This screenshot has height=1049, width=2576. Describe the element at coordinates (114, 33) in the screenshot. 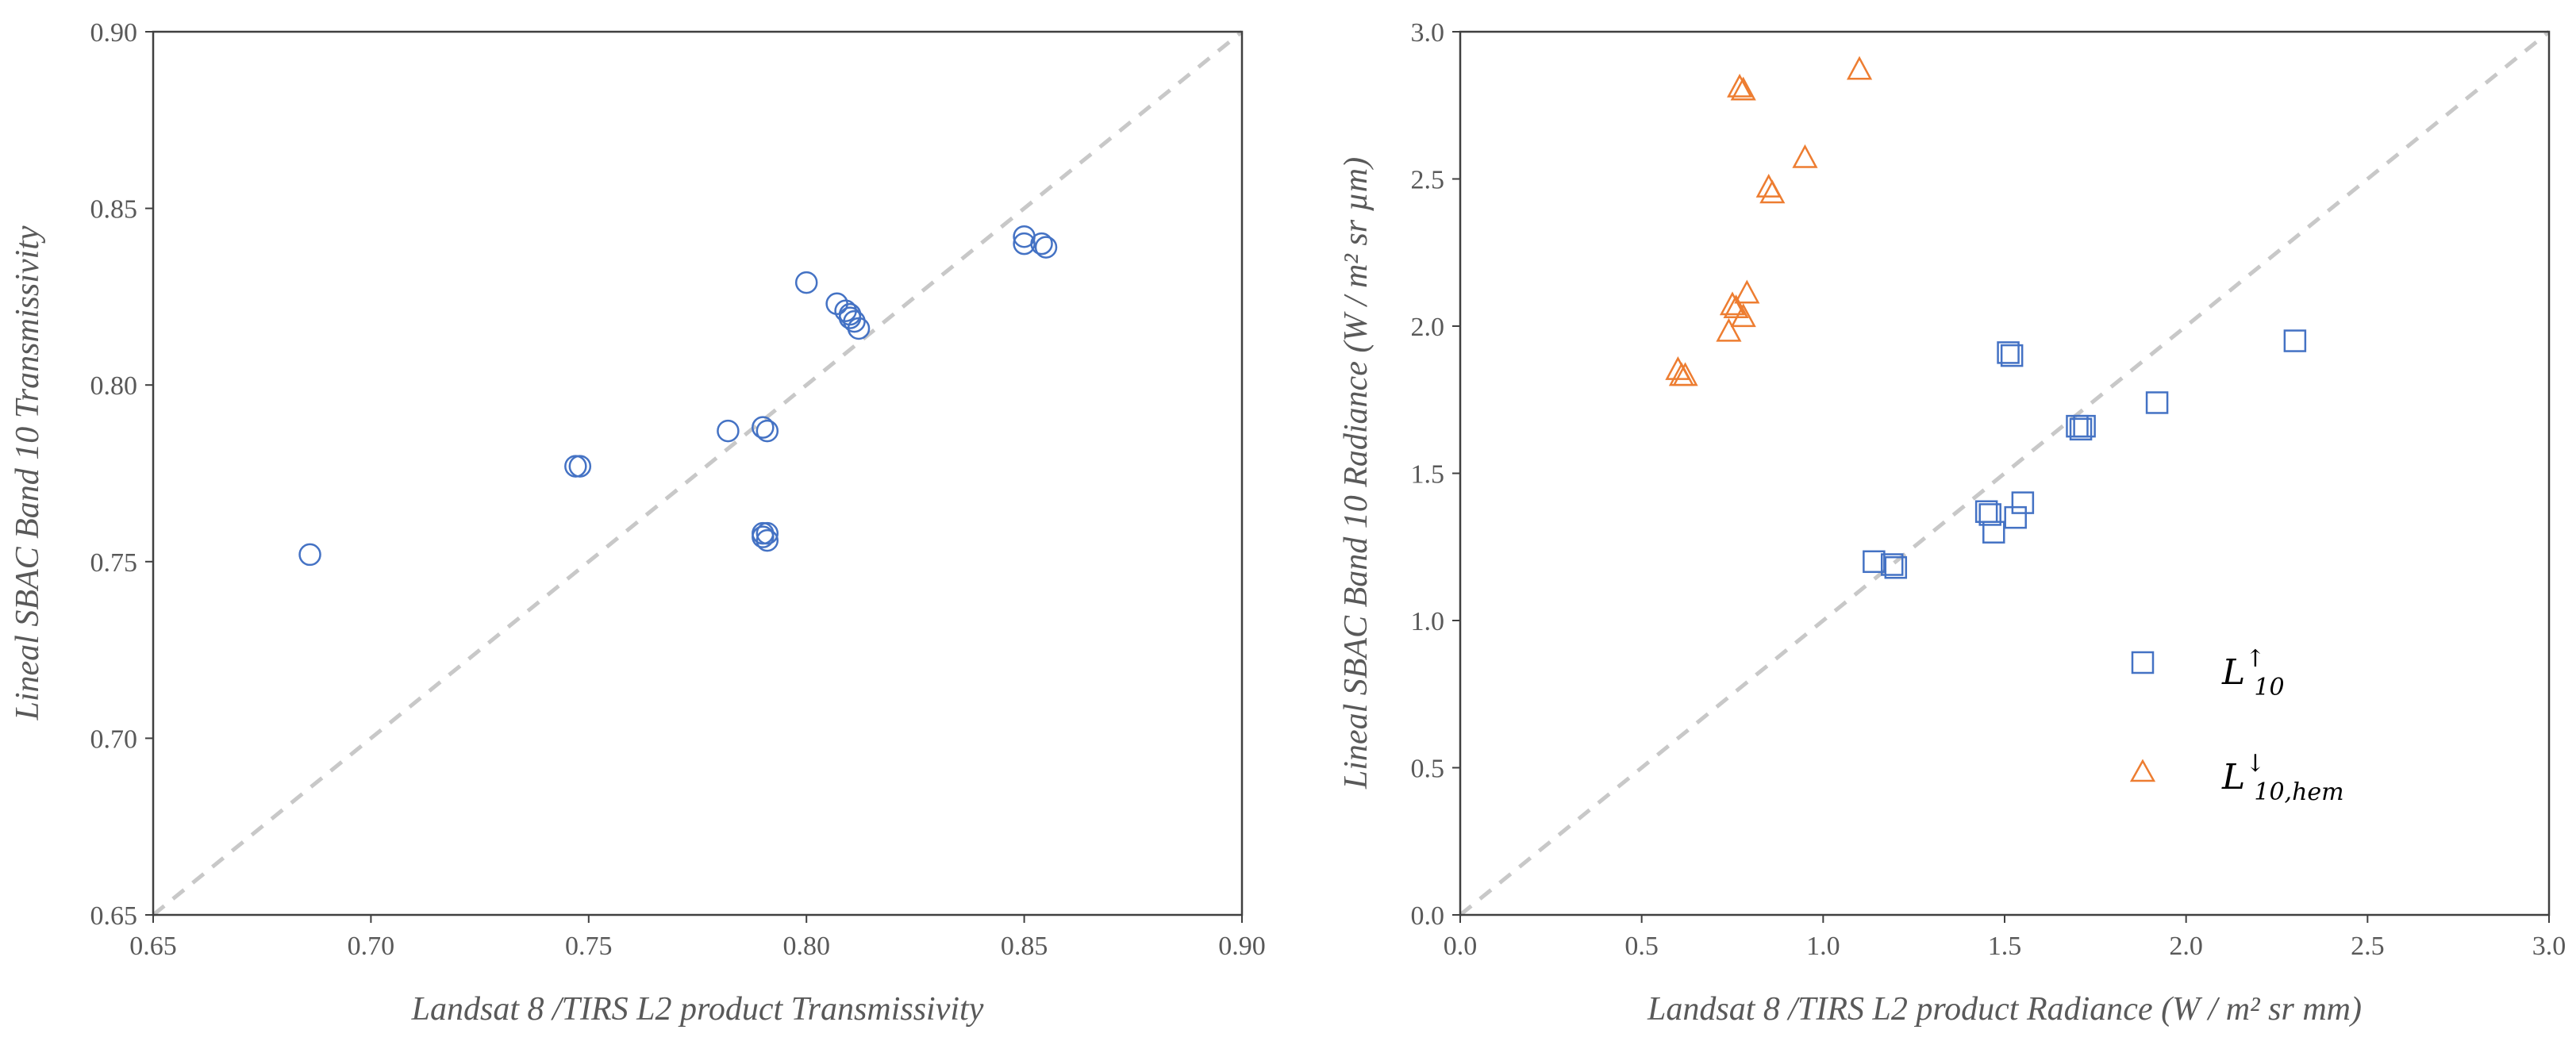

I see `y-tick-label: 0.90` at that location.